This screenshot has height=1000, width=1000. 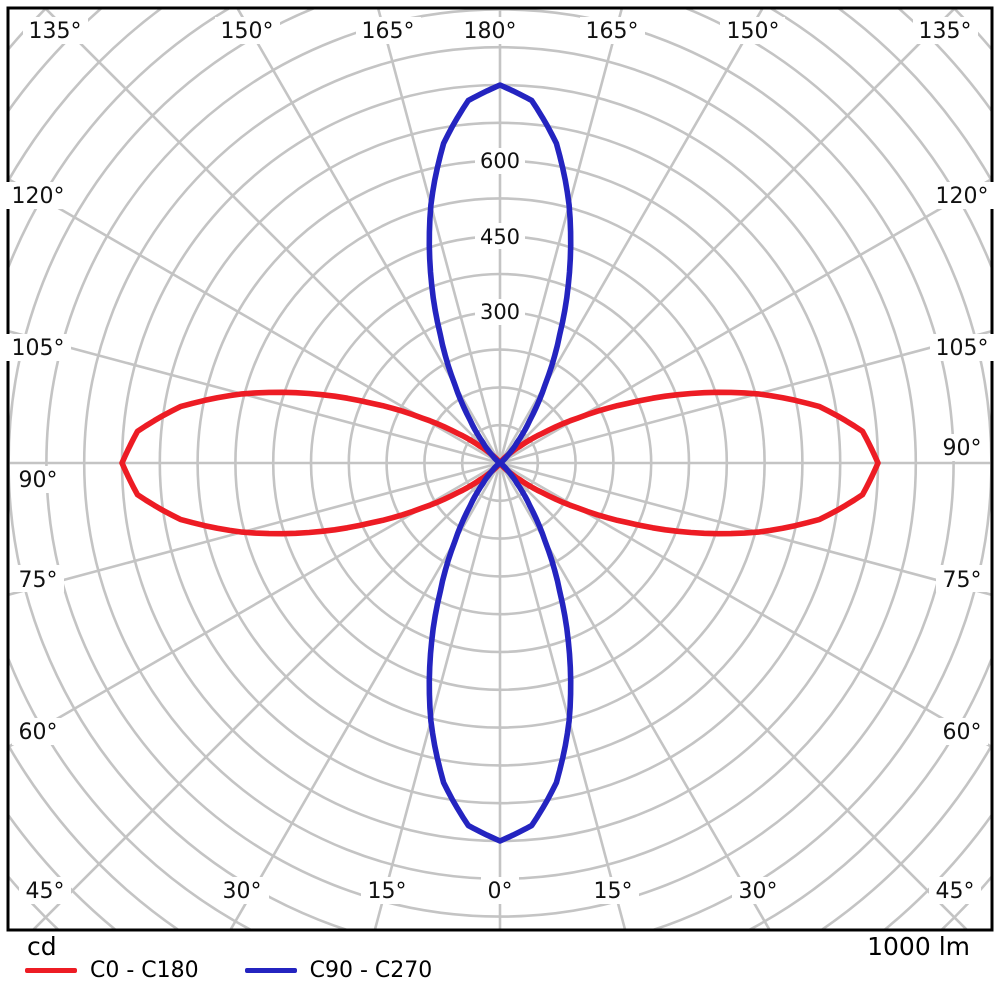 I want to click on legend-label-c90-c270: C90 - C270, so click(x=371, y=970).